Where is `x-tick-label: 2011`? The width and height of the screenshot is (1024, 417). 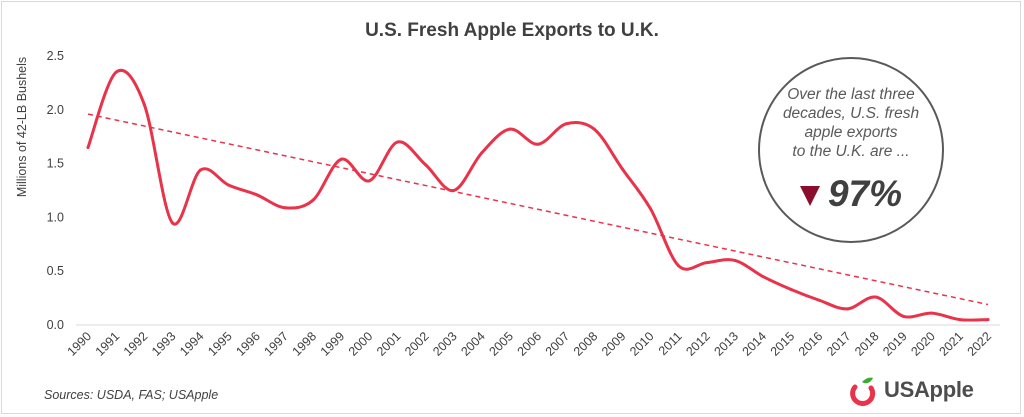 x-tick-label: 2011 is located at coordinates (670, 343).